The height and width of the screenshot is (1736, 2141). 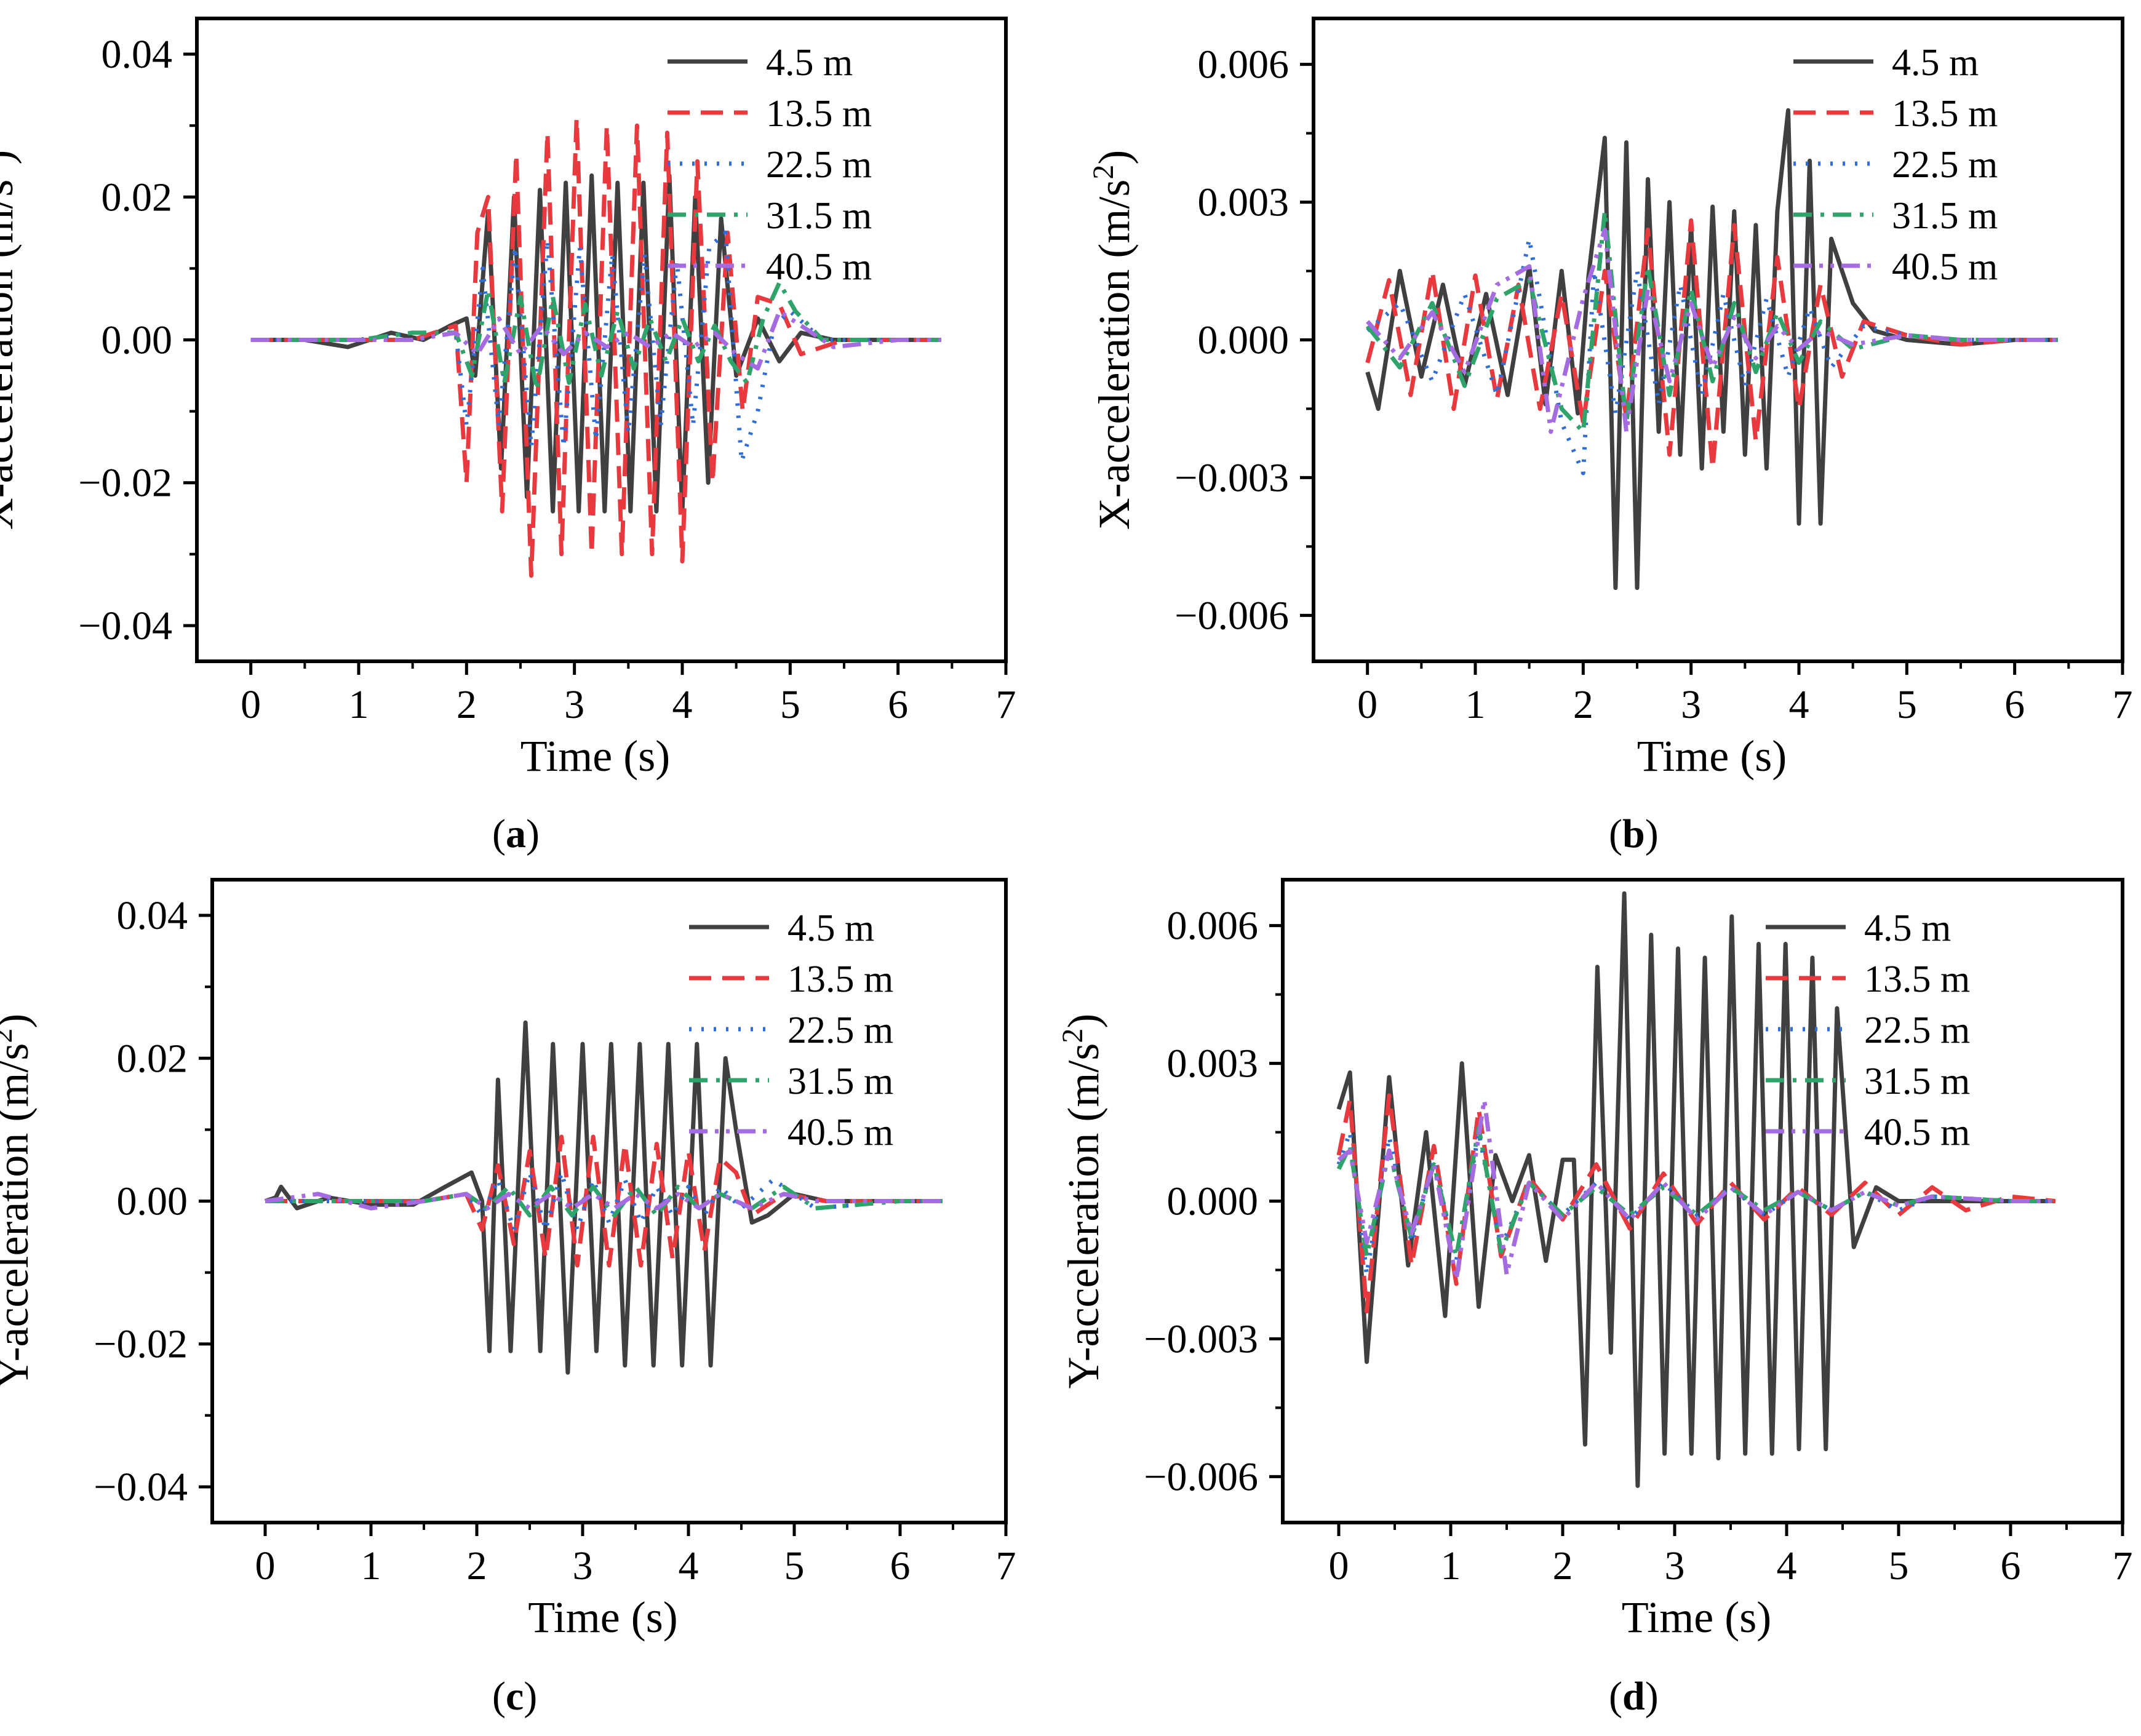 I want to click on caption-d: (d), so click(x=1634, y=1696).